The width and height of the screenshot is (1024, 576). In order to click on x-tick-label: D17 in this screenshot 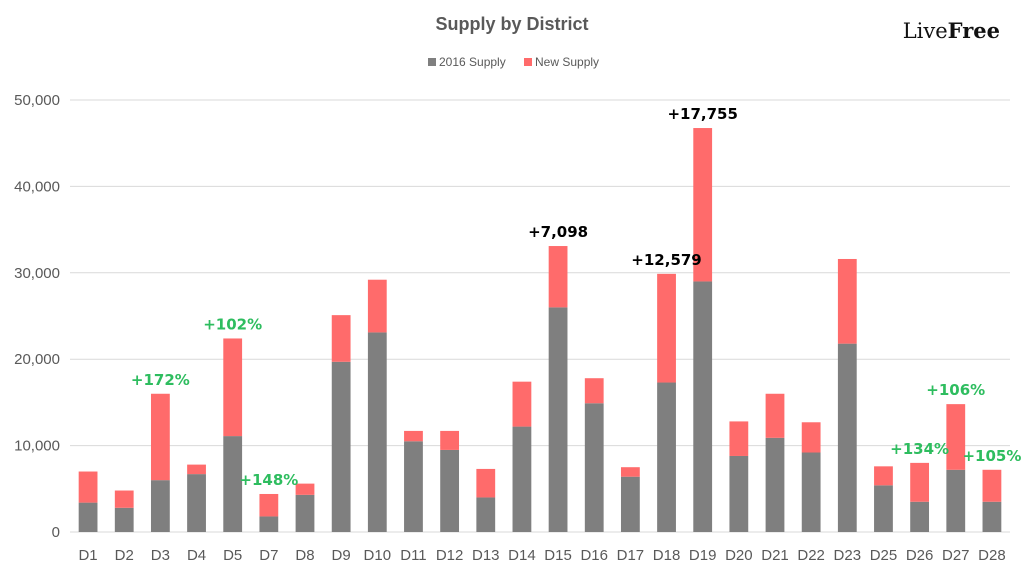, I will do `click(631, 555)`.